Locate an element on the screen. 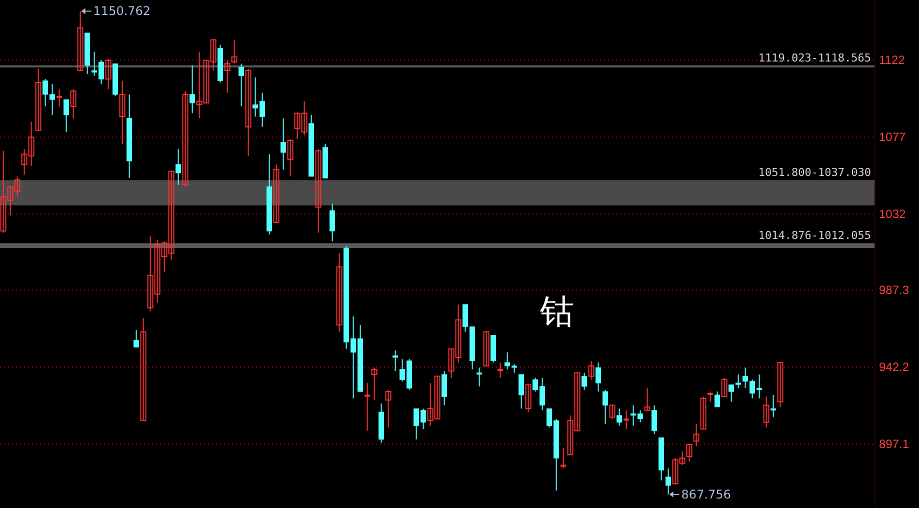 The image size is (919, 508). y-tick-label: 1032 is located at coordinates (892, 213).